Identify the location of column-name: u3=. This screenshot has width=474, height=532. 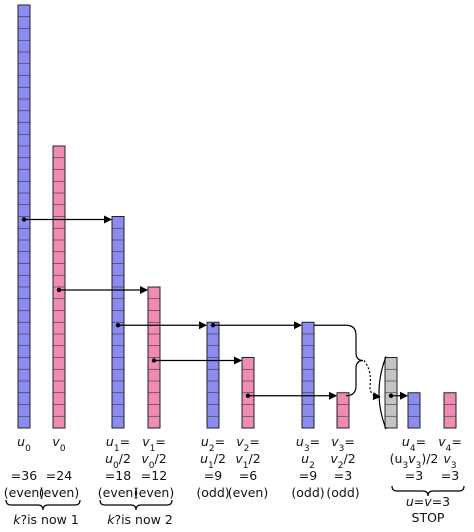
(308, 444).